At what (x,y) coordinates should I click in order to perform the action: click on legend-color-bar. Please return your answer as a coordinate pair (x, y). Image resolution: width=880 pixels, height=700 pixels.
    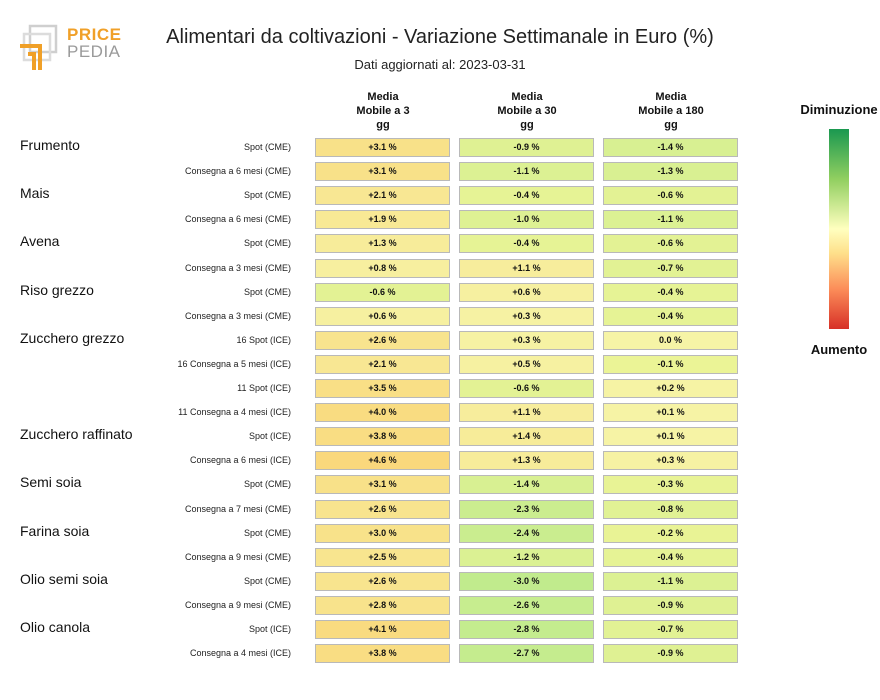
    Looking at the image, I should click on (839, 229).